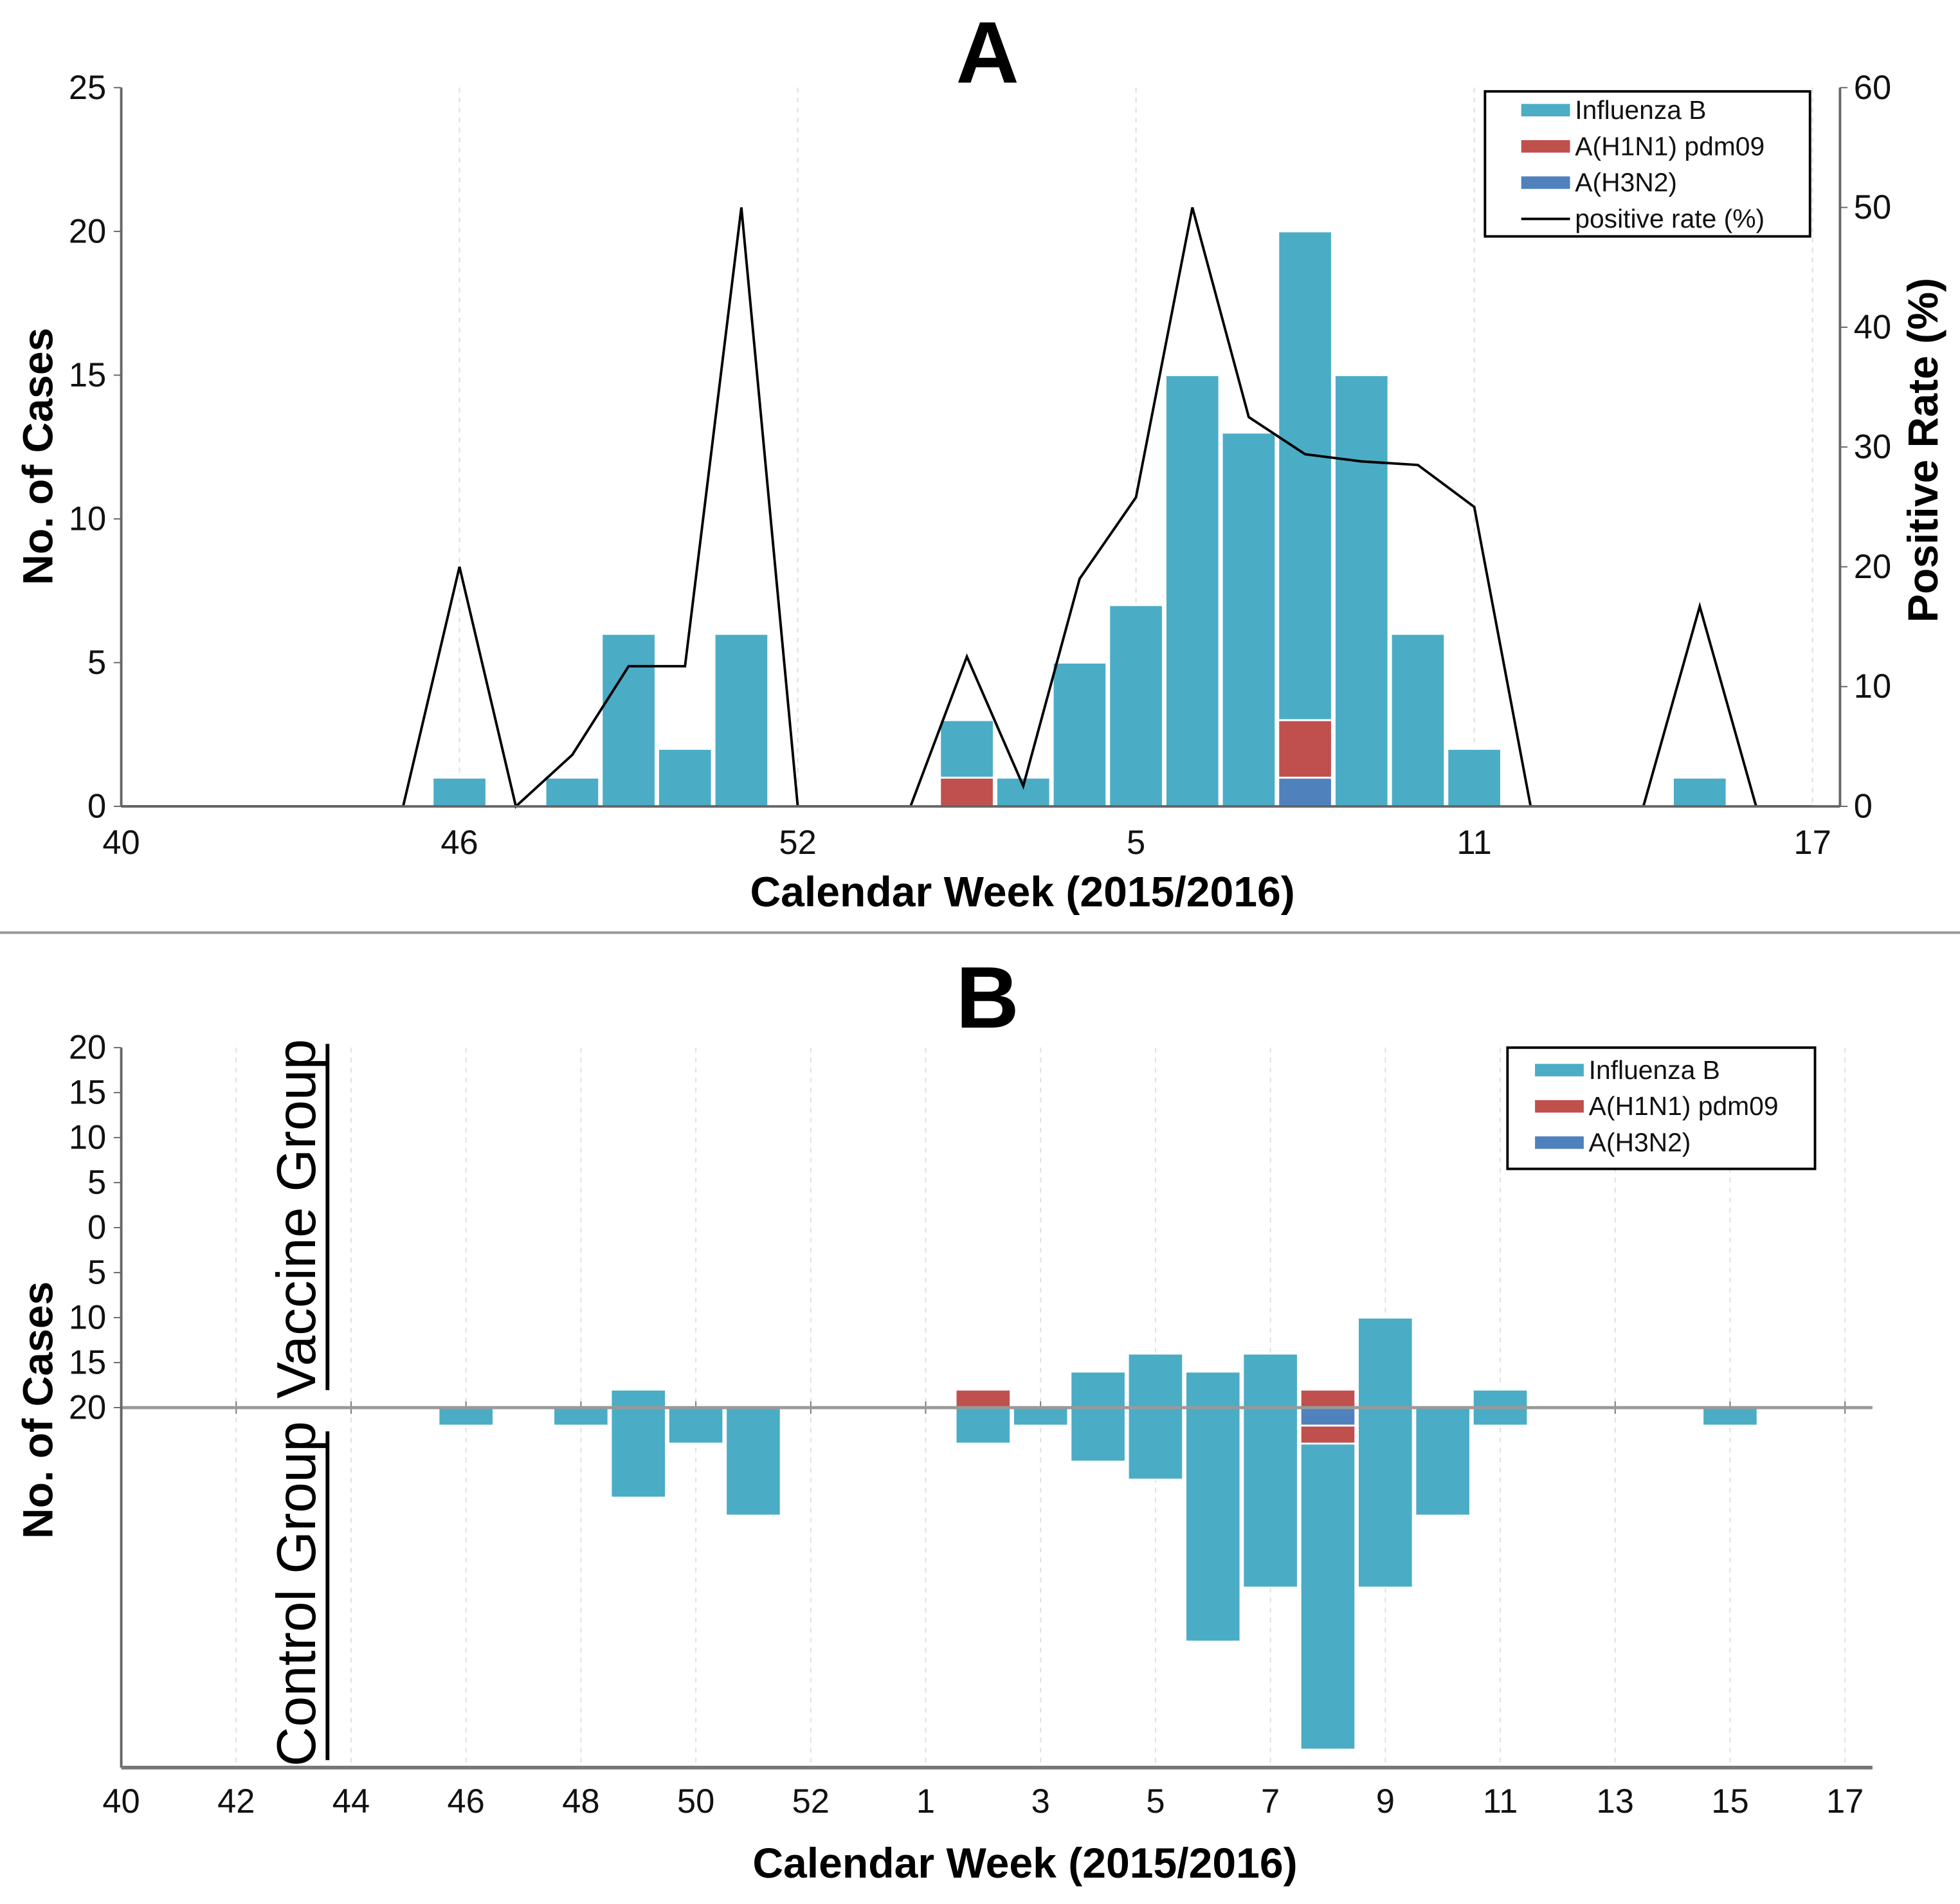  Describe the element at coordinates (1024, 1864) in the screenshot. I see `panel-b-xlabel: Calendar Week (2015/2016)` at that location.